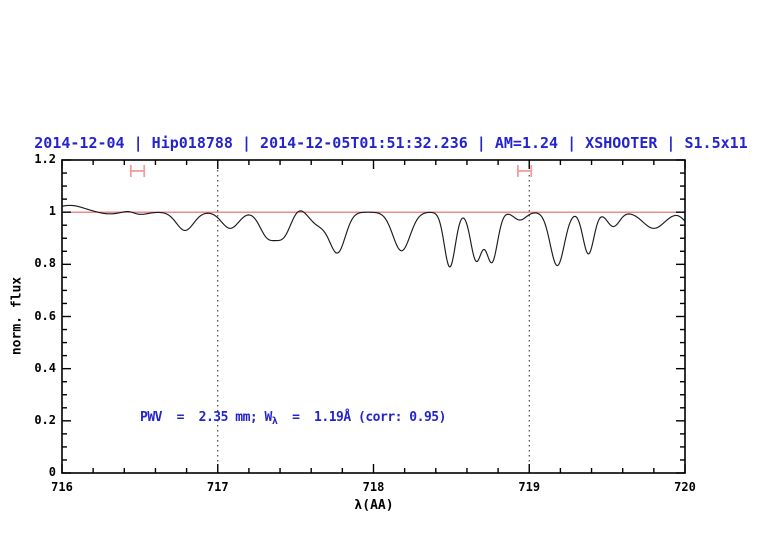 The image size is (782, 542). I want to click on x-tick-label-717: 717, so click(217, 487).